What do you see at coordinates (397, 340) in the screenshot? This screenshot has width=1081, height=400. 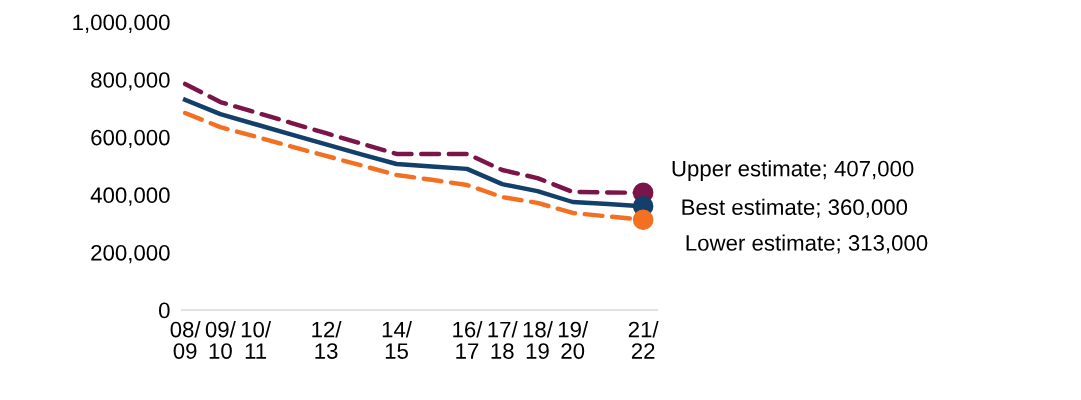 I see `x-tick-label: 14/ 15` at bounding box center [397, 340].